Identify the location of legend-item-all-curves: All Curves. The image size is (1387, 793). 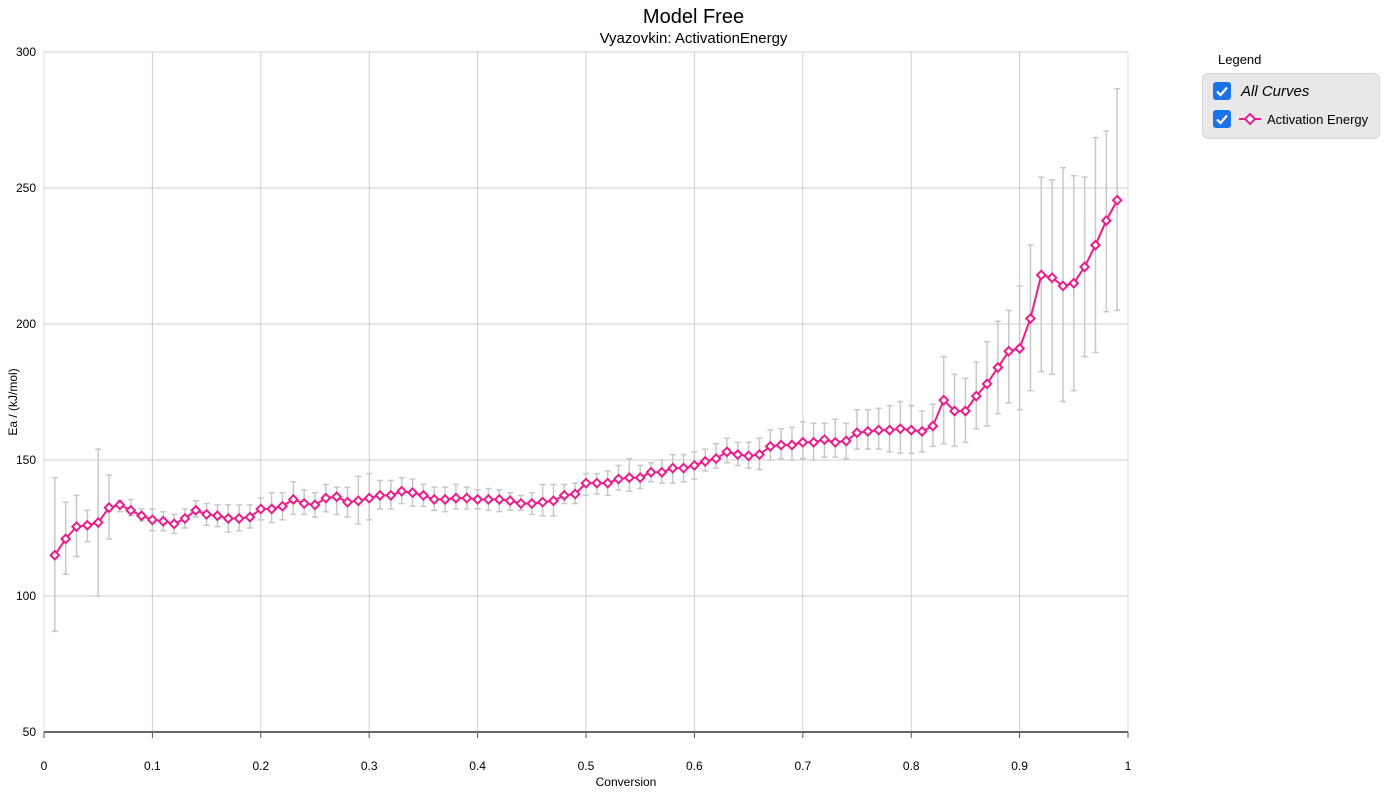
(1261, 91).